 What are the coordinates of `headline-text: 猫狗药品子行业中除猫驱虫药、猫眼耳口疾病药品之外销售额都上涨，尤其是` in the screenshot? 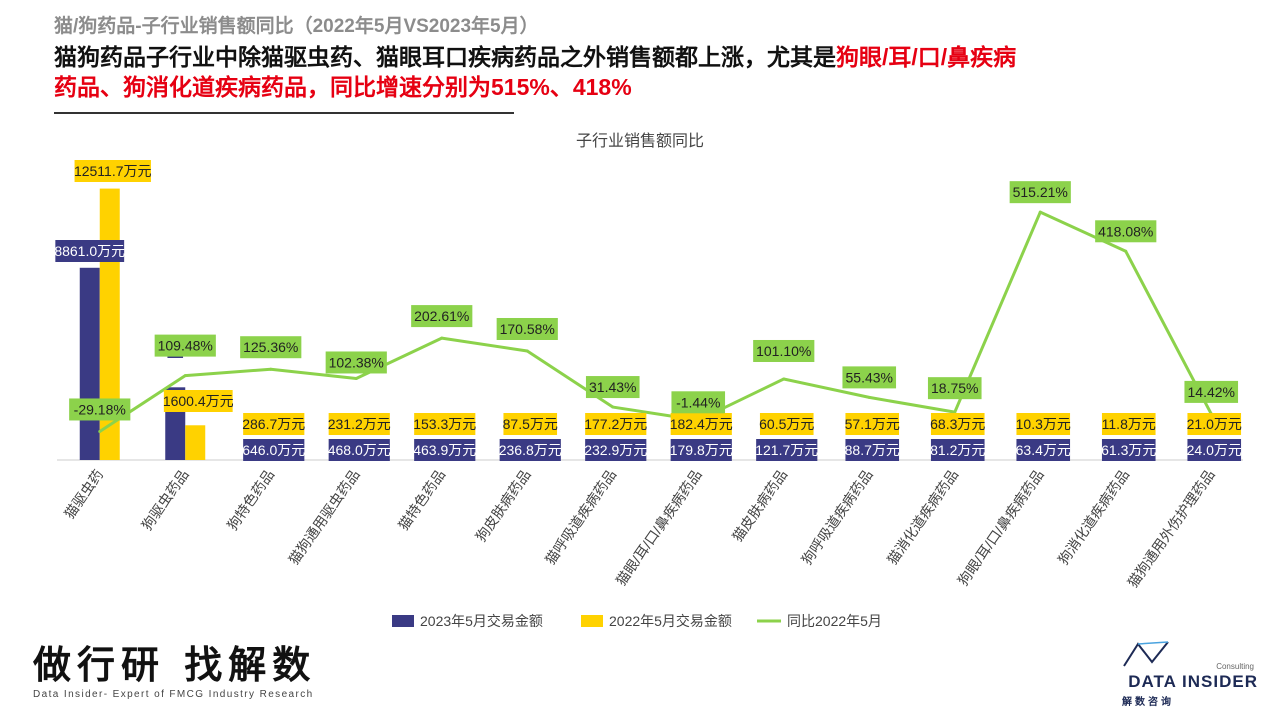 It's located at (445, 57).